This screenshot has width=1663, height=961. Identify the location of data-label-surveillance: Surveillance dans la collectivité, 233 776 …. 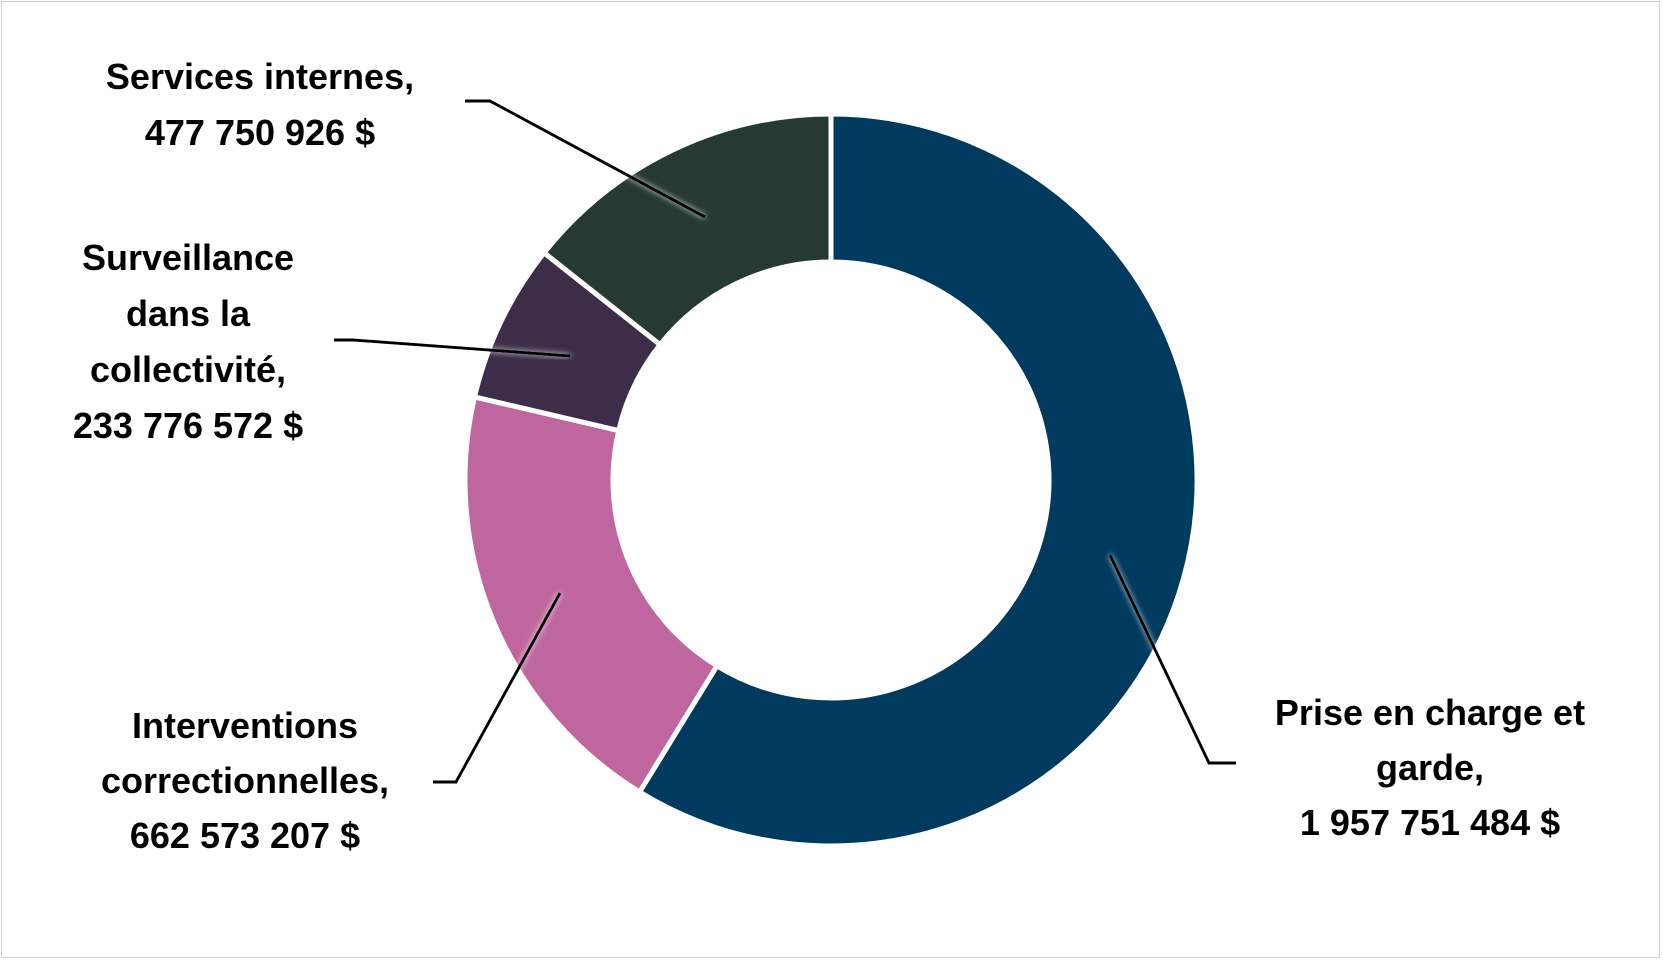
(188, 341).